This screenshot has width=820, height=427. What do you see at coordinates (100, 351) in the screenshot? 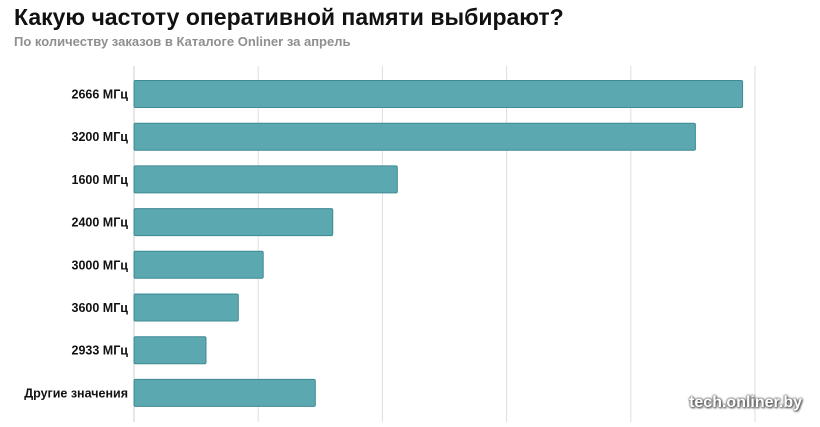
I see `category-label-6: 2933 МГц` at bounding box center [100, 351].